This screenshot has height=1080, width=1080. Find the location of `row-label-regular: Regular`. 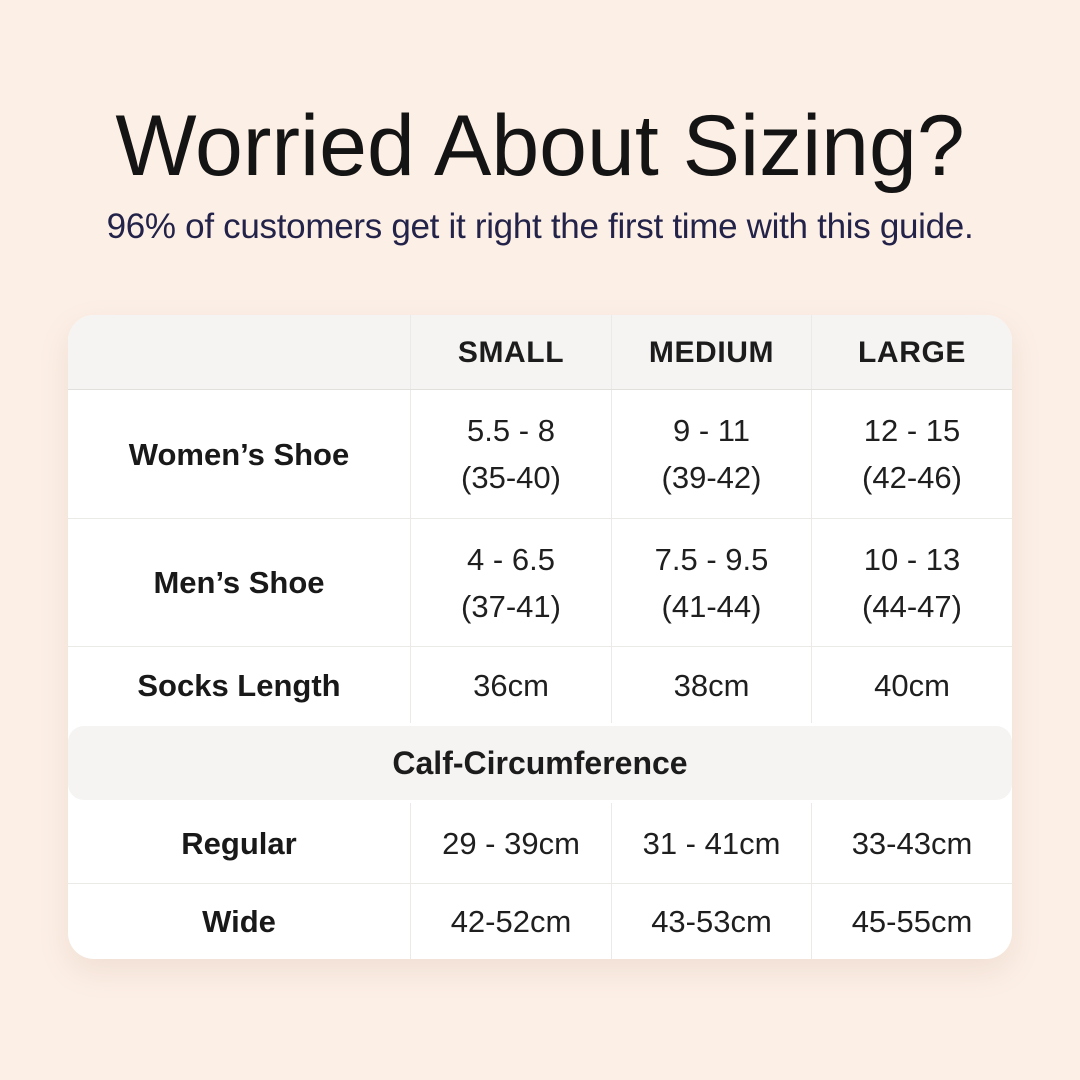

row-label-regular: Regular is located at coordinates (239, 843).